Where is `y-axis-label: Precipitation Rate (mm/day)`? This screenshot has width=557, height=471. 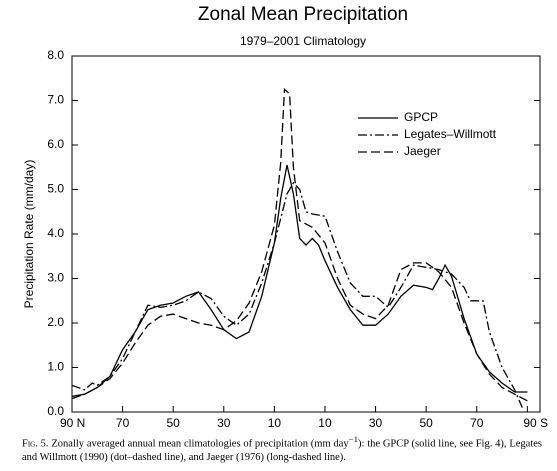 y-axis-label: Precipitation Rate (mm/day) is located at coordinates (29, 234).